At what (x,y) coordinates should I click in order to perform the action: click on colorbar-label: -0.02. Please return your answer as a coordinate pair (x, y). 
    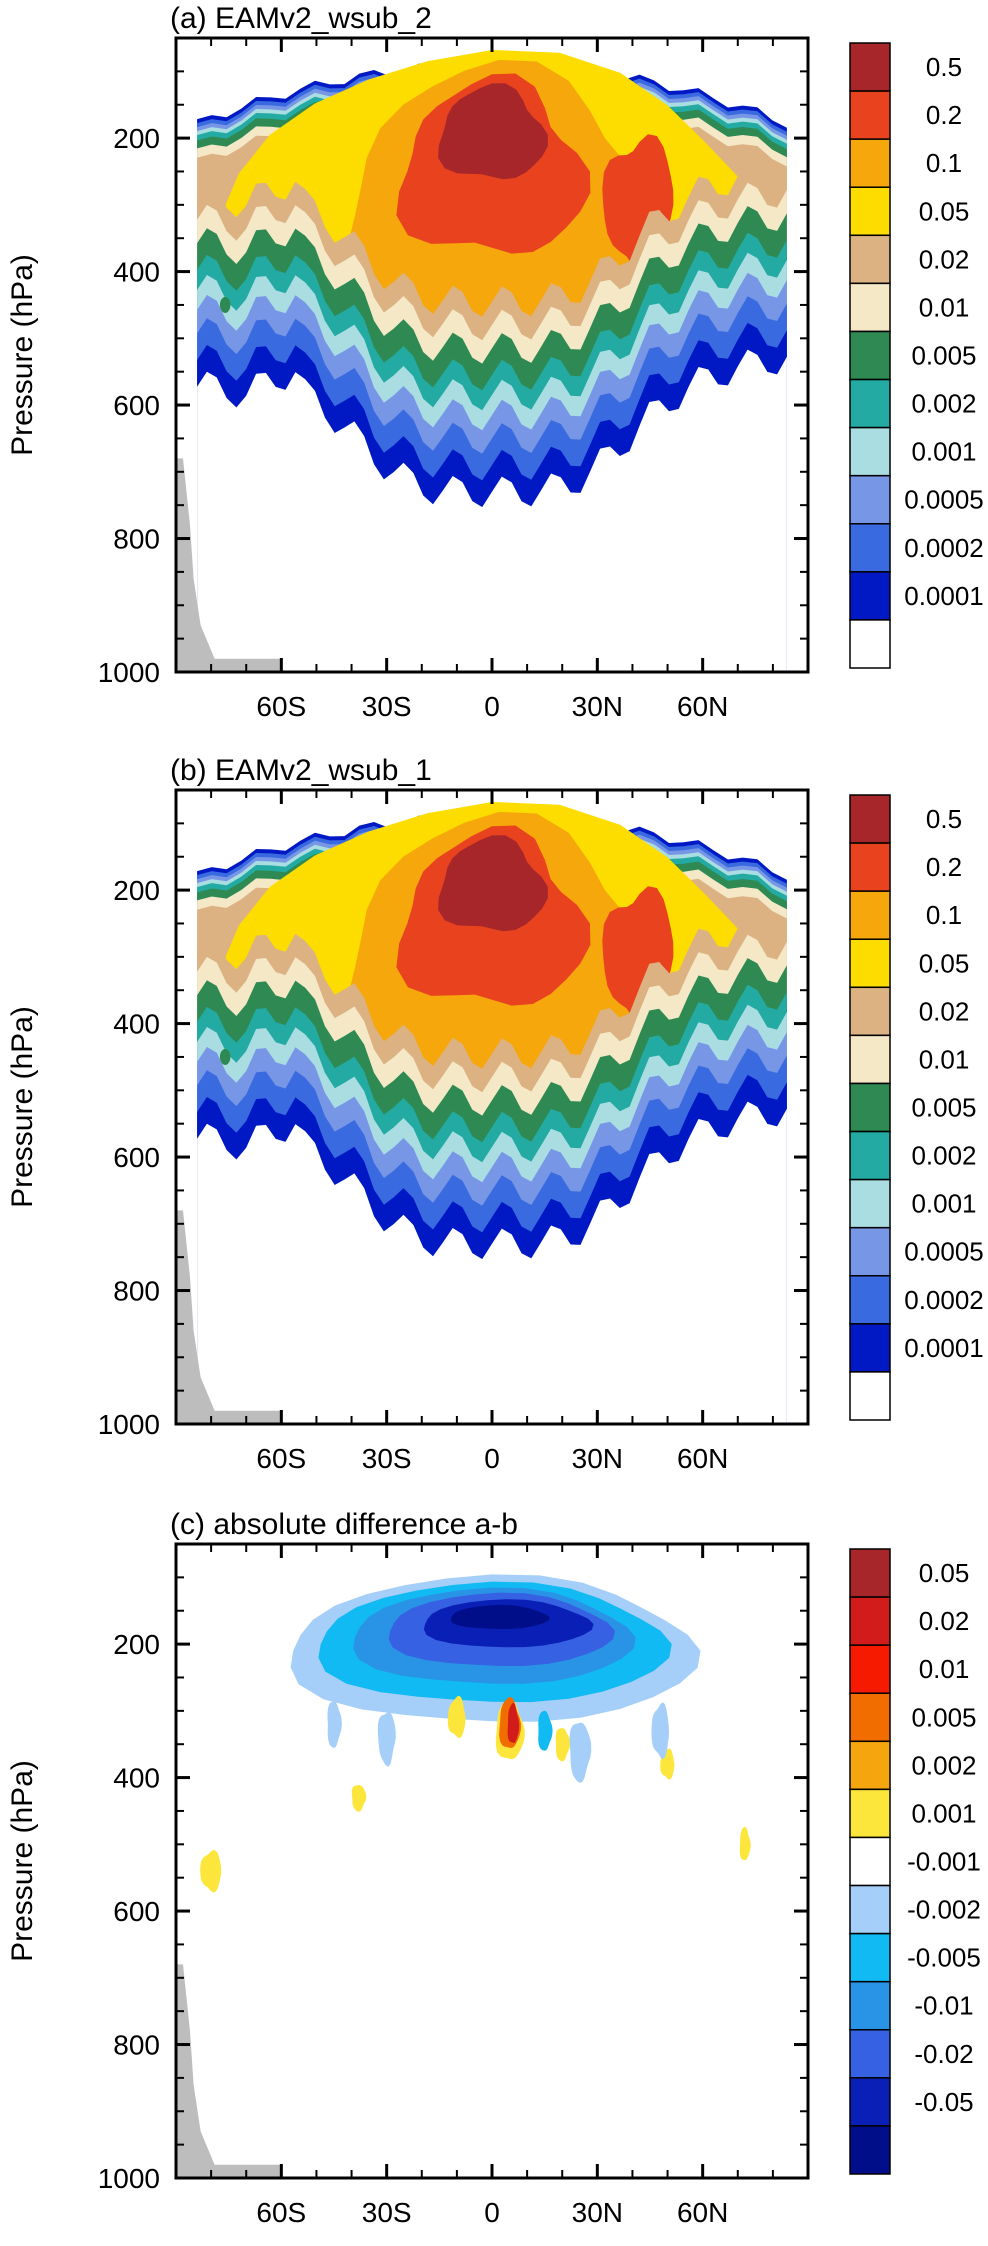
    Looking at the image, I should click on (943, 2054).